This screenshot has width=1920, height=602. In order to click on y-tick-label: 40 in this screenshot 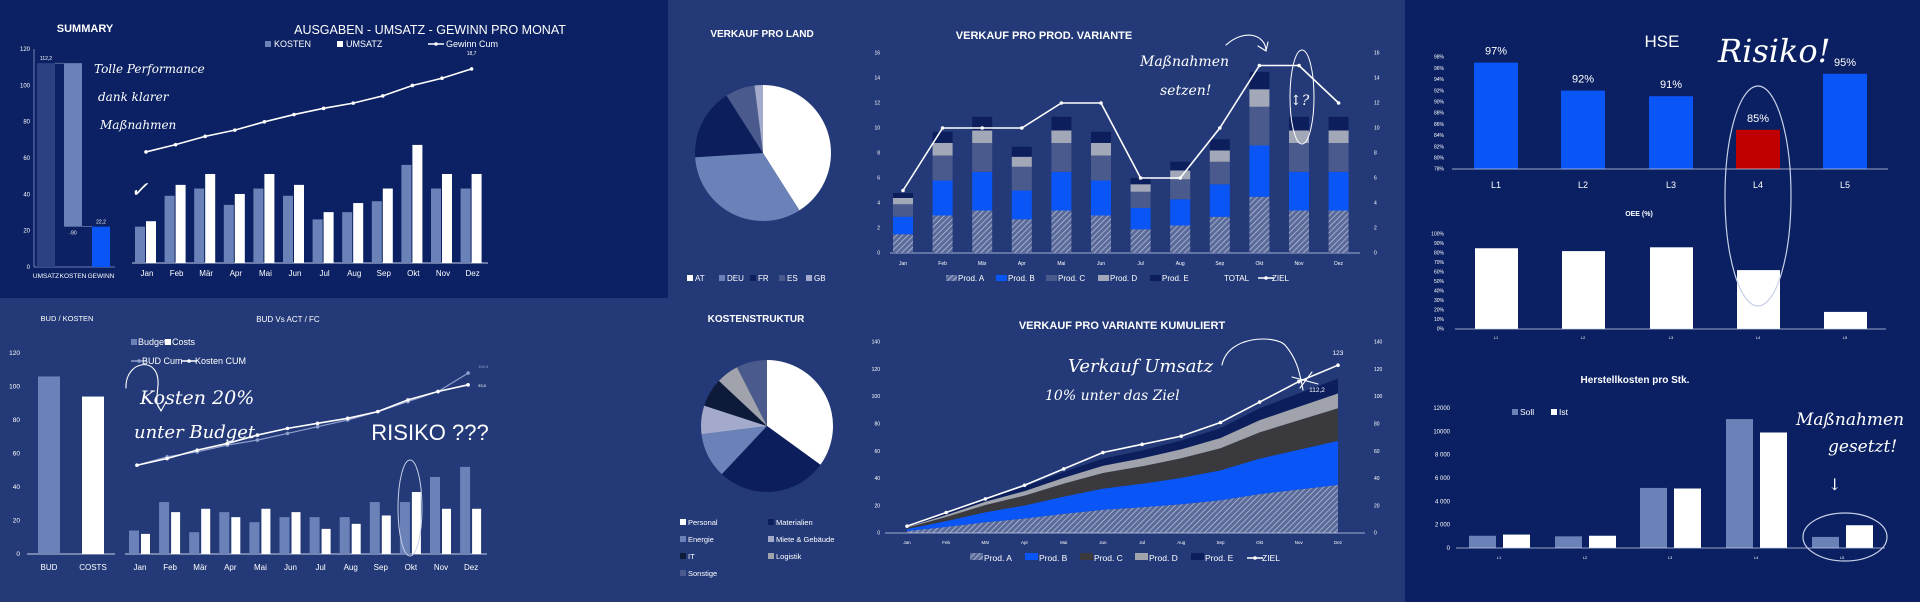, I will do `click(877, 479)`.